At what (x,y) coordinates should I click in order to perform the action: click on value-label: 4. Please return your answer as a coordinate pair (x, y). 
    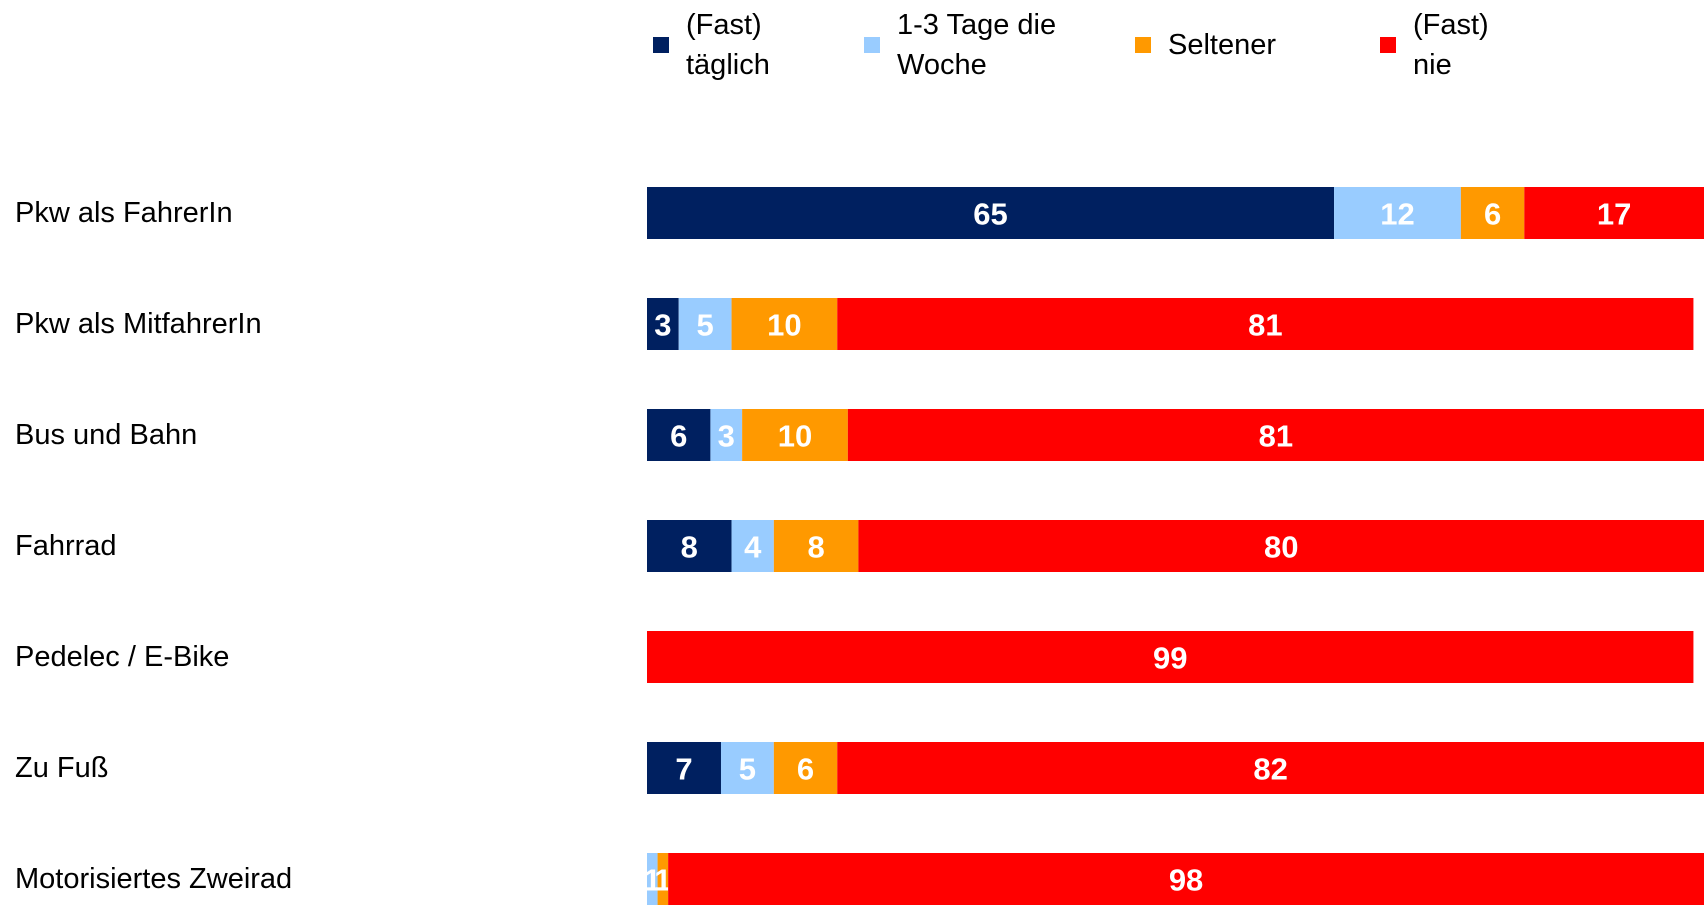
    Looking at the image, I should click on (753, 547).